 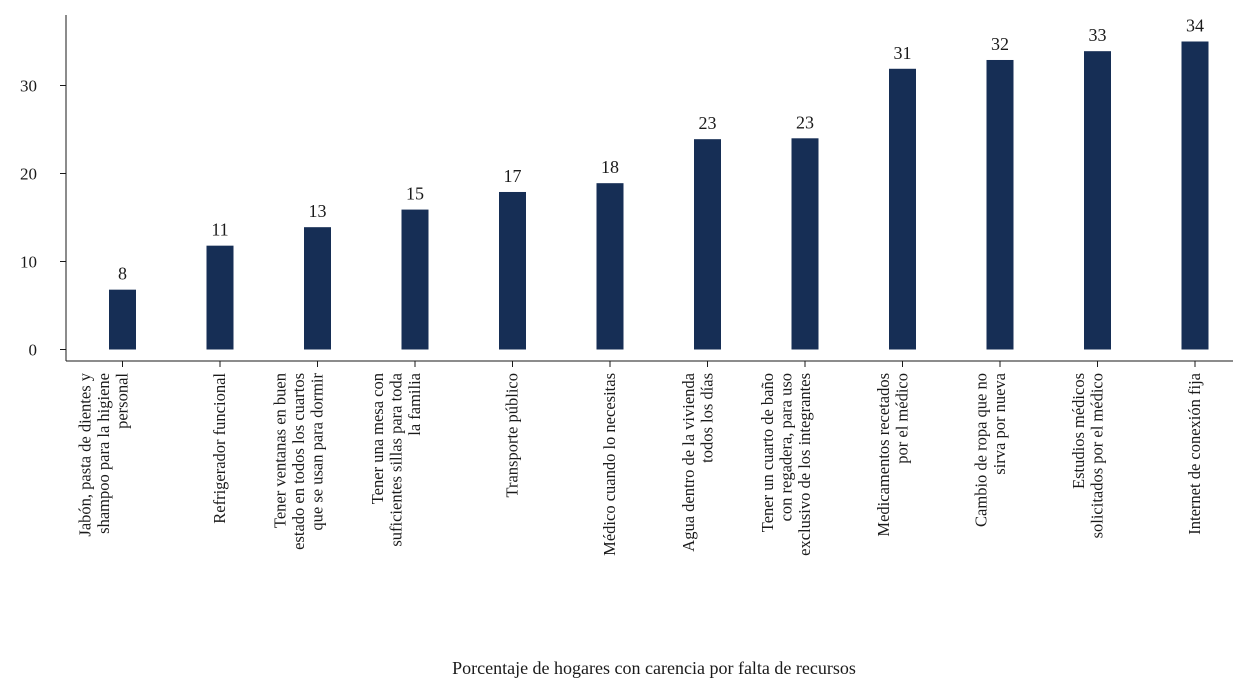 I want to click on category-label: Transporte público, so click(x=512, y=435).